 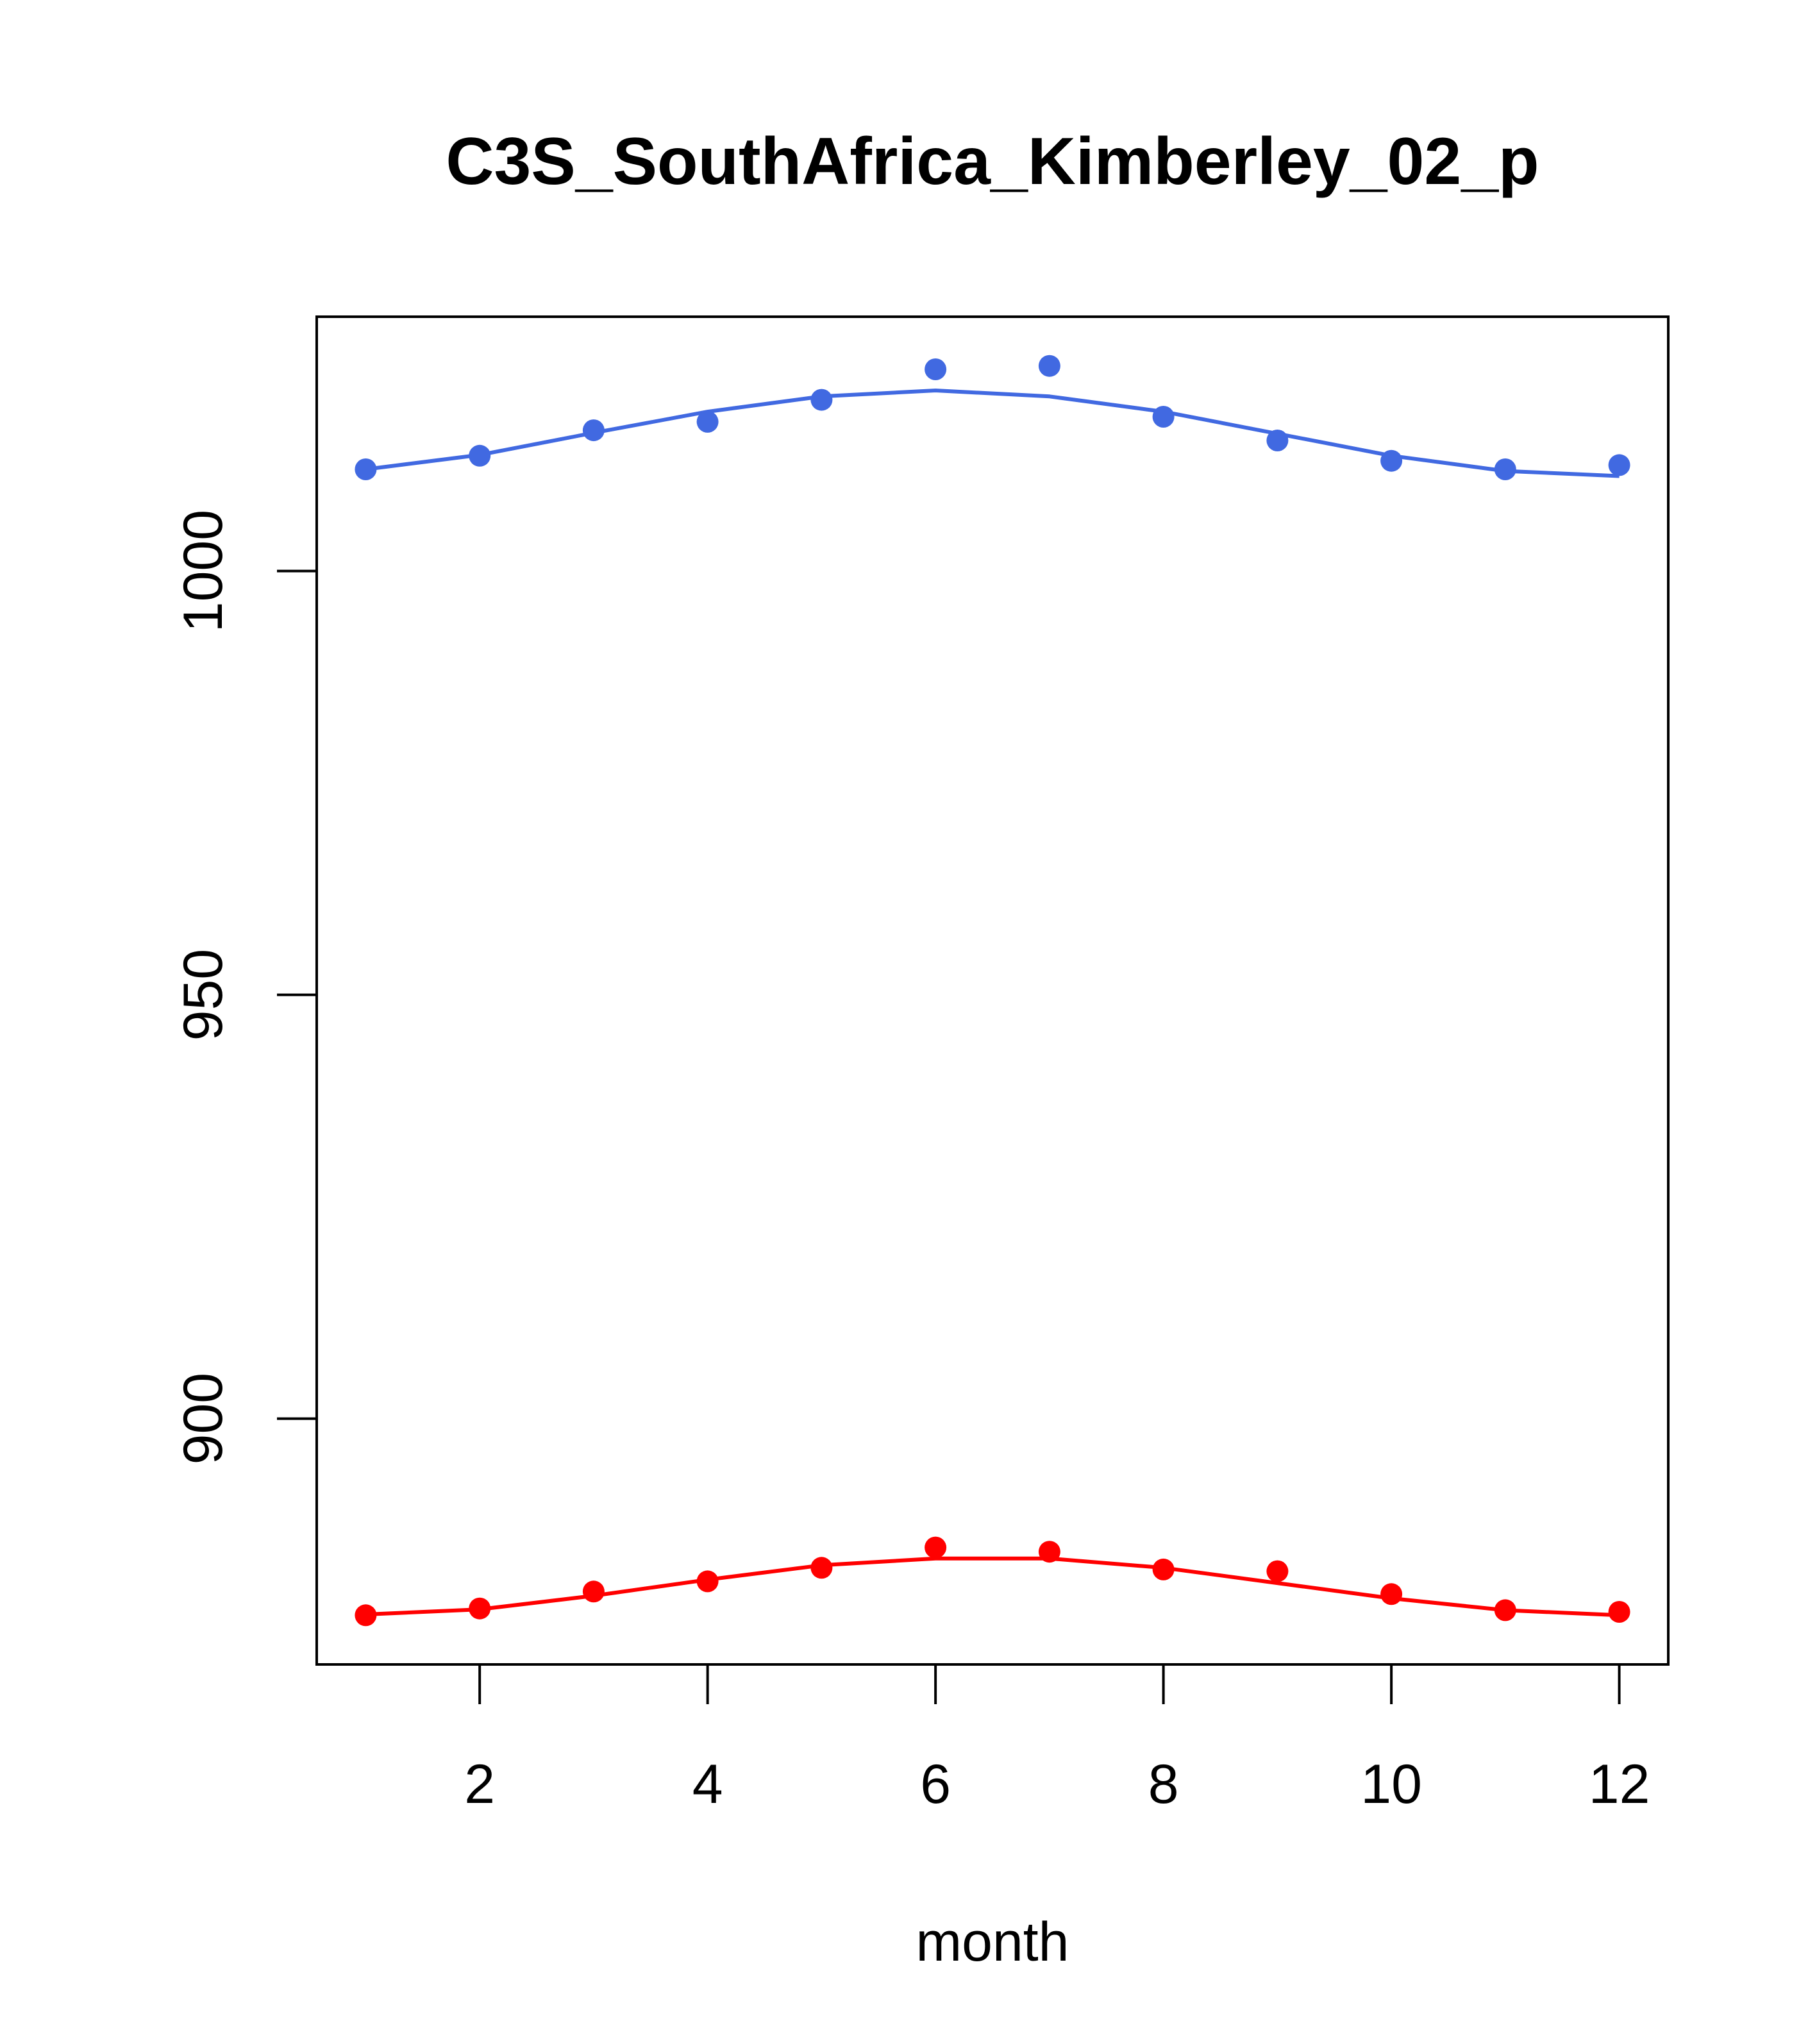 I want to click on x-axis: 2 4 6 8 10 12, so click(x=1057, y=1740).